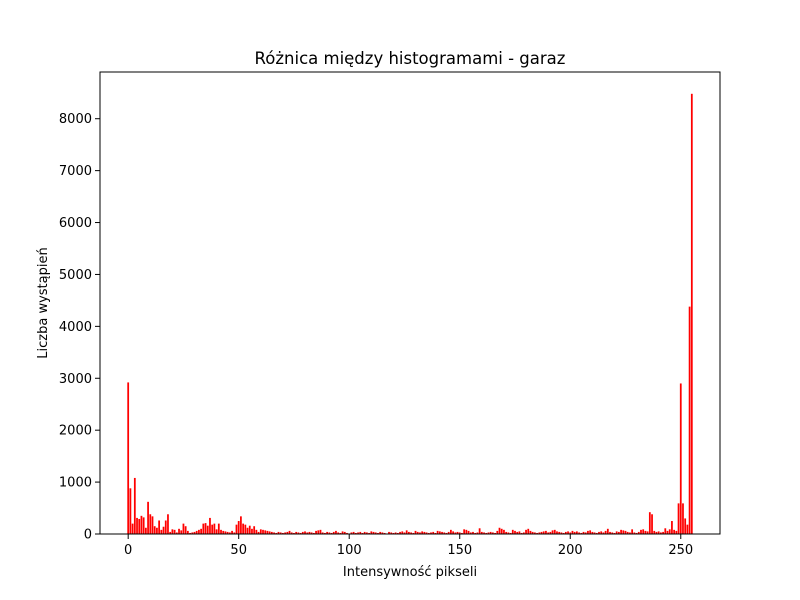 This screenshot has height=600, width=800. Describe the element at coordinates (75, 223) in the screenshot. I see `y-tick-label-6000: 6000` at that location.